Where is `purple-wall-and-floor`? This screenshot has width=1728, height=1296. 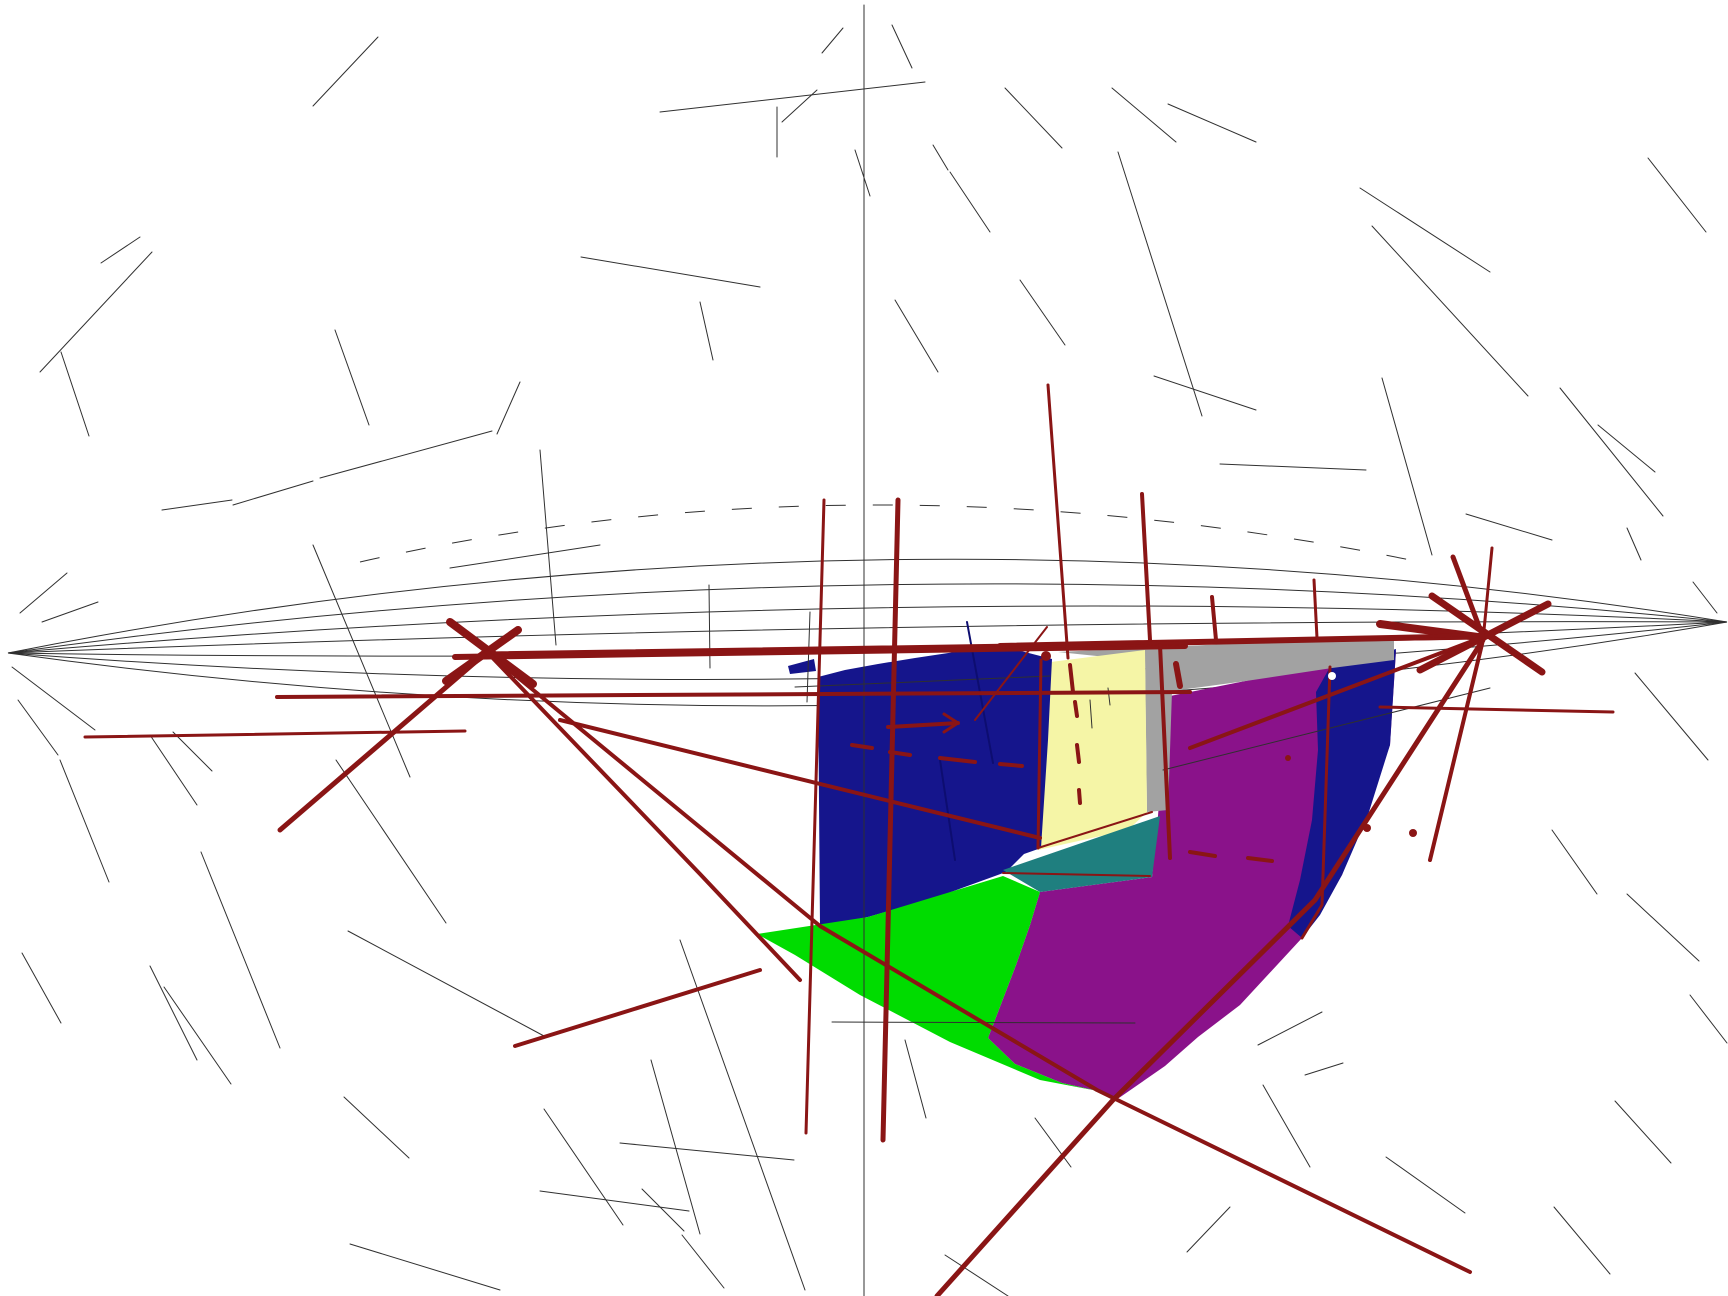
purple-wall-and-floor is located at coordinates (1192, 875).